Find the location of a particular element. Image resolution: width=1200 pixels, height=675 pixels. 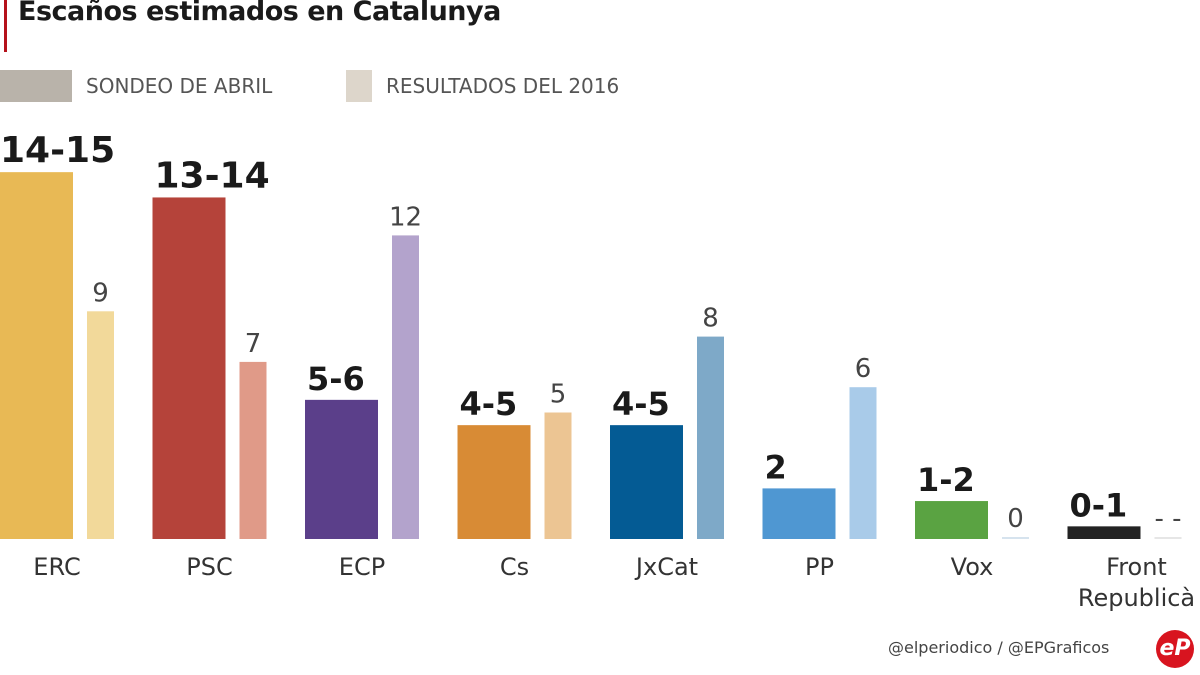

label-poll-5: 2 is located at coordinates (776, 467).